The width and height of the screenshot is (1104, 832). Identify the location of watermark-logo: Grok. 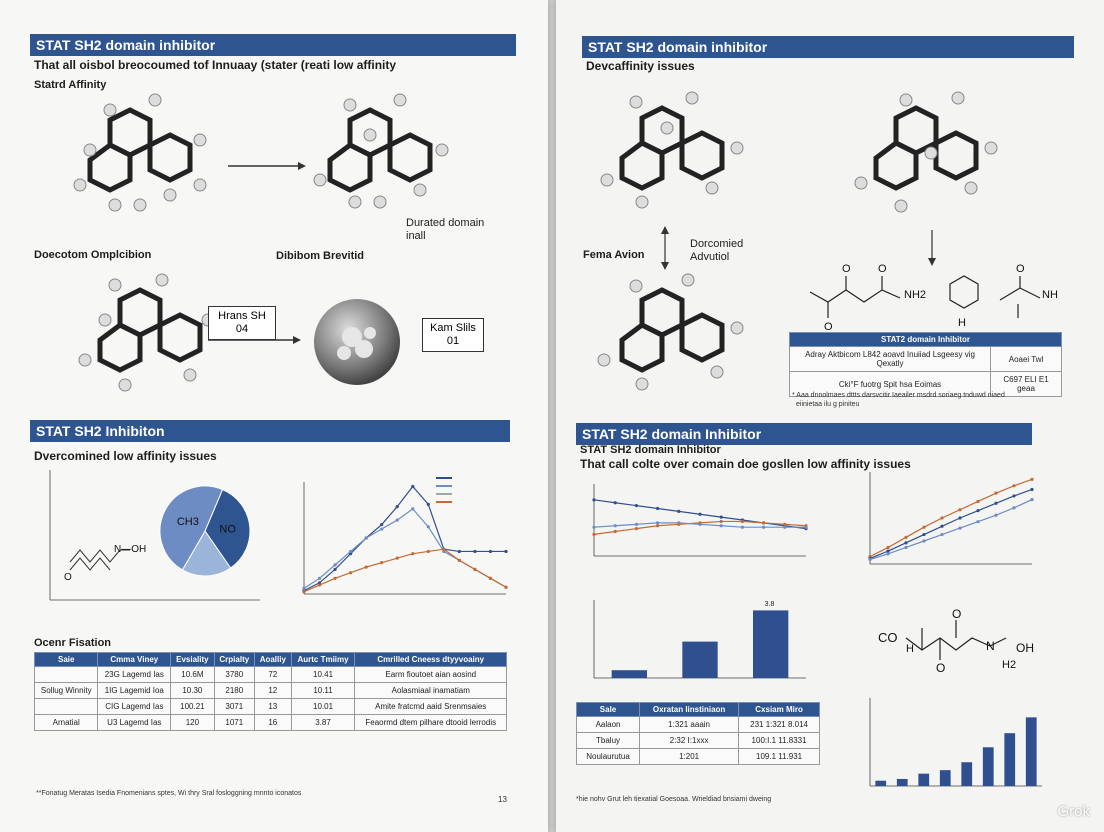
(1073, 811).